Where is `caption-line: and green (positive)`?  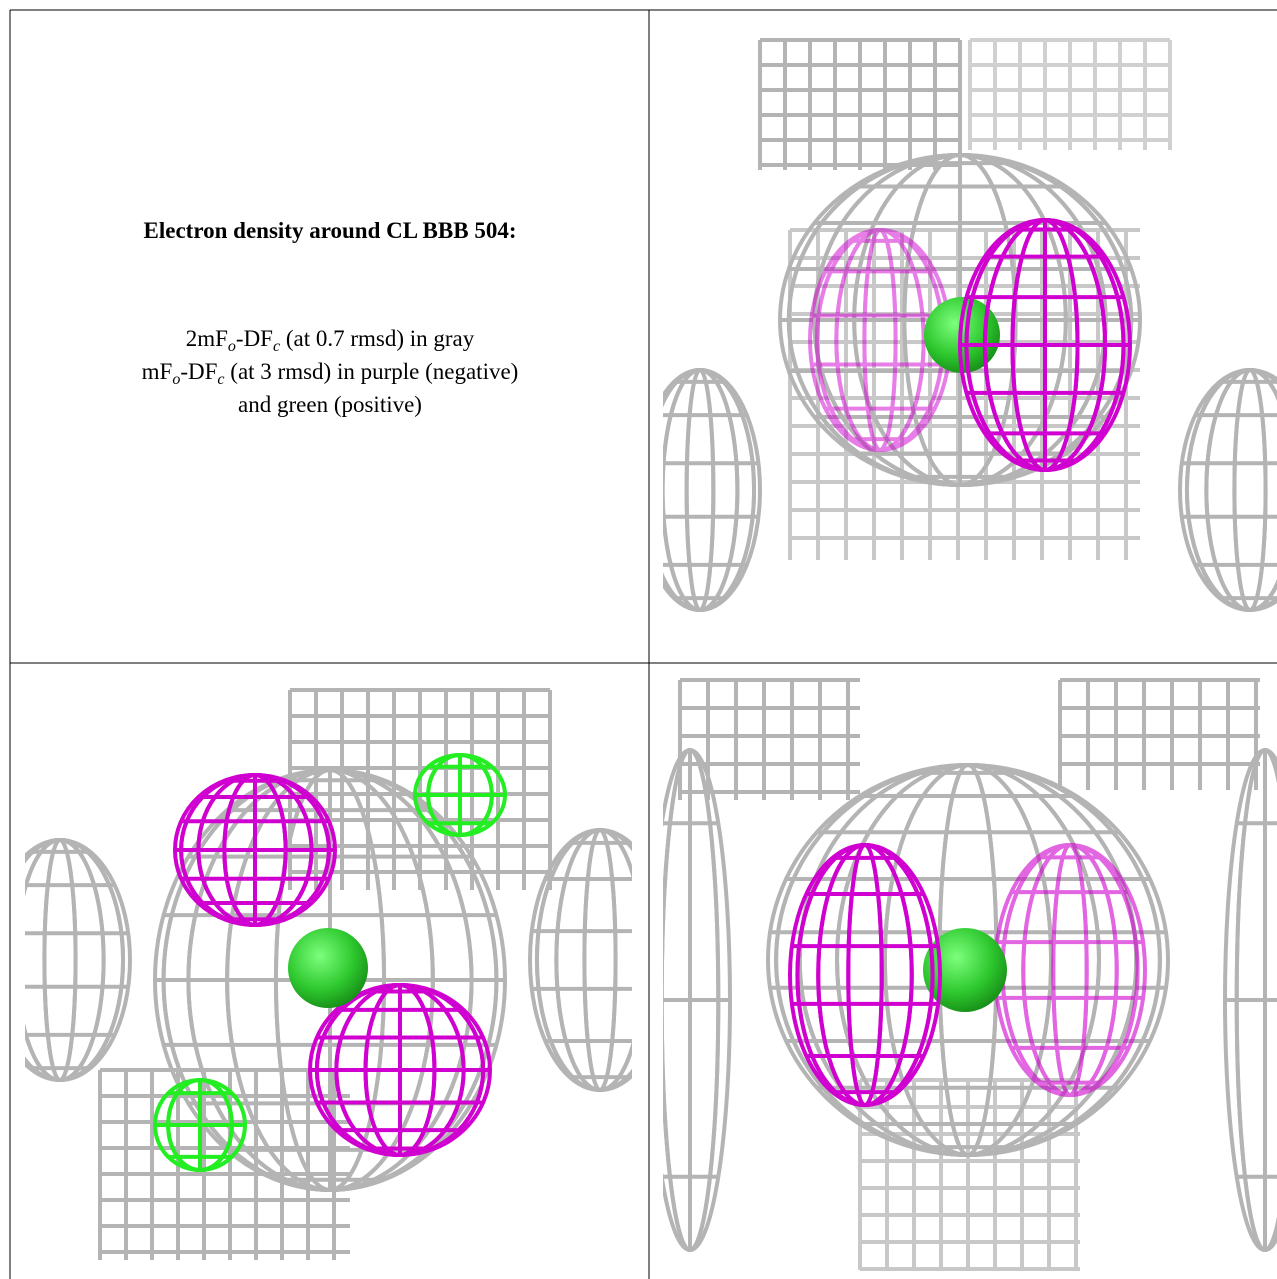 caption-line: and green (positive) is located at coordinates (330, 404).